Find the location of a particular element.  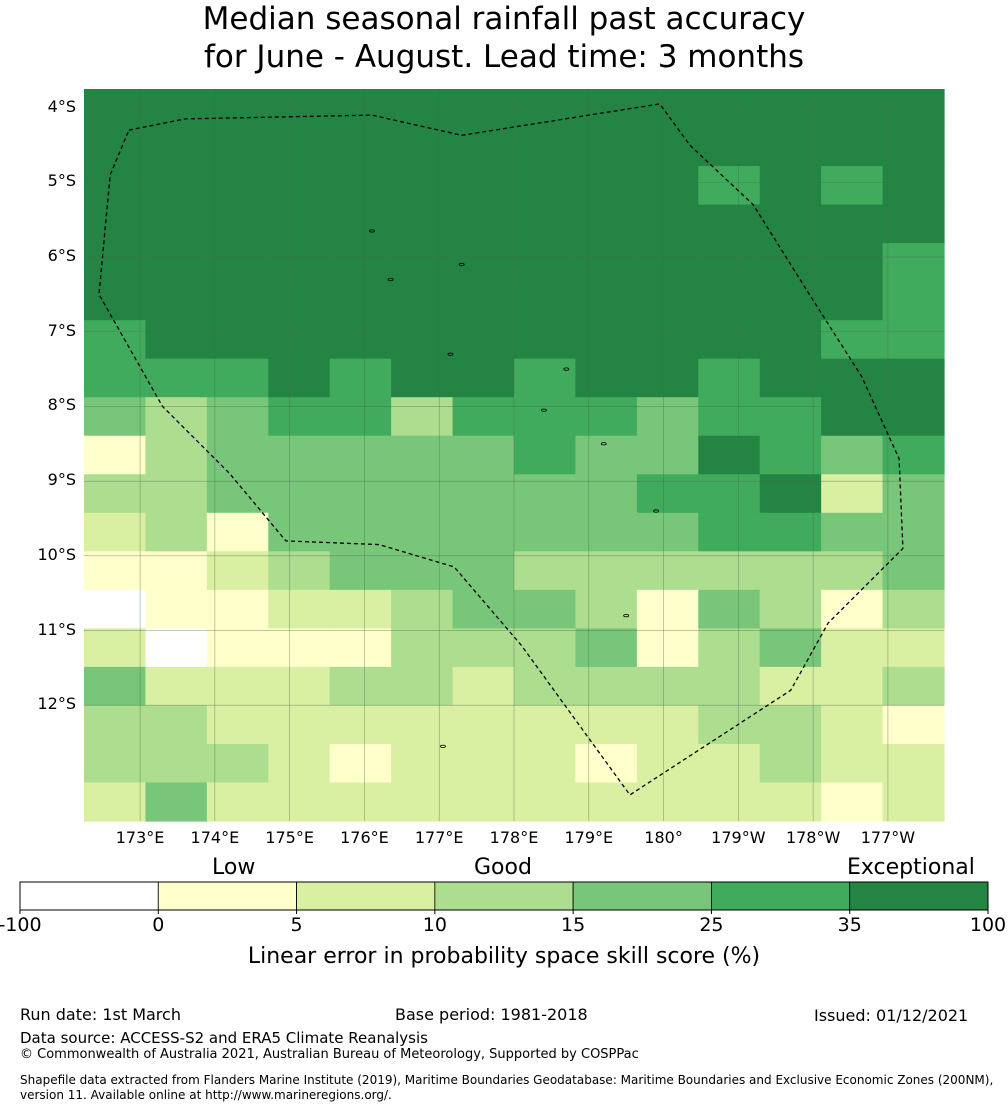

colorbar-tick-label: 10 is located at coordinates (434, 925).